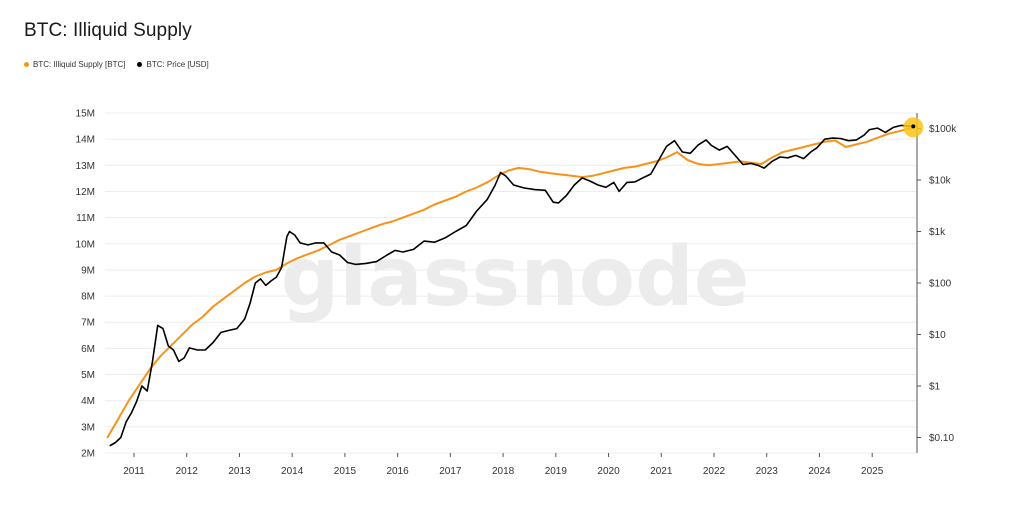 This screenshot has height=506, width=1024. Describe the element at coordinates (177, 64) in the screenshot. I see `legend-label-price: BTC: Price [USD]` at that location.